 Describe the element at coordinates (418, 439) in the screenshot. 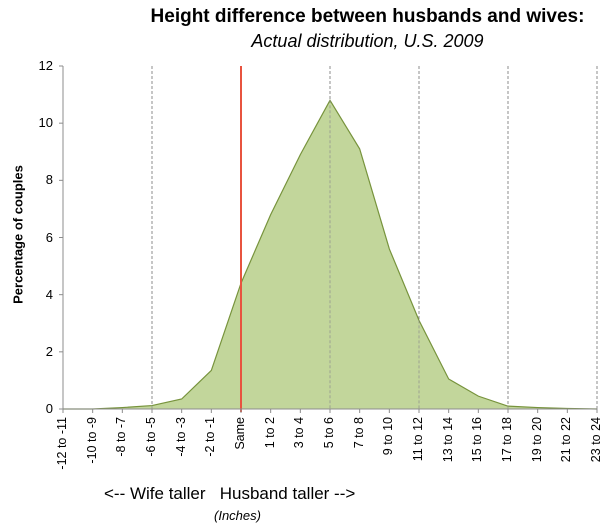

I see `x-tick-label: 11 to 12` at that location.